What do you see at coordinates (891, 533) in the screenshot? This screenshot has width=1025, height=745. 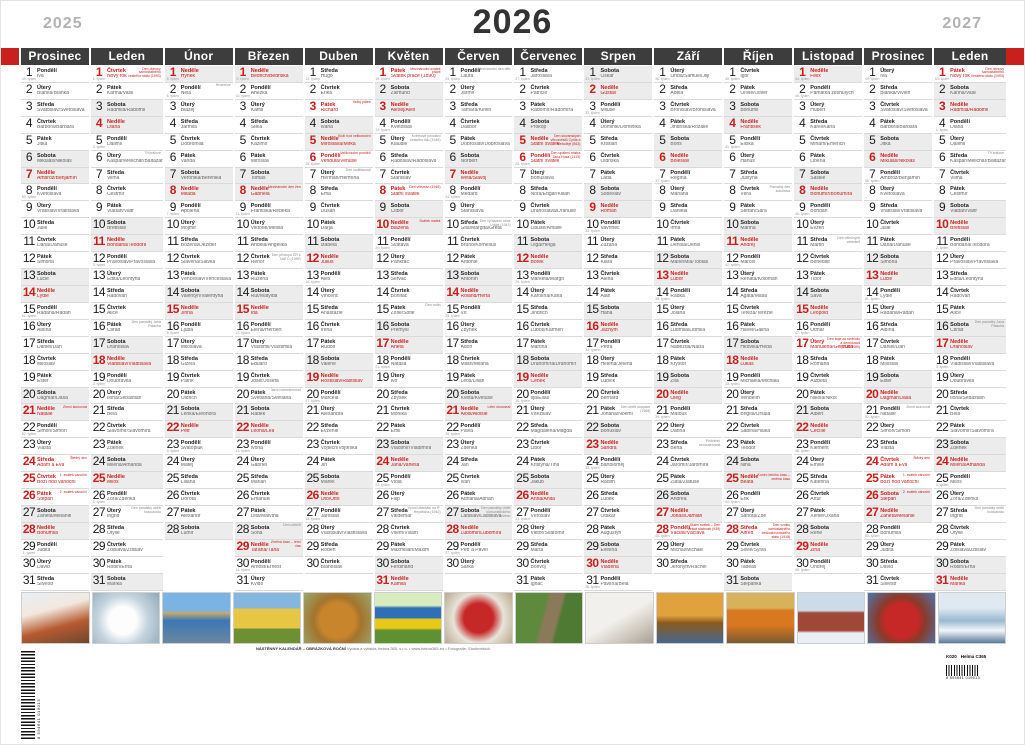 I see `nameday-label: Bohumila` at bounding box center [891, 533].